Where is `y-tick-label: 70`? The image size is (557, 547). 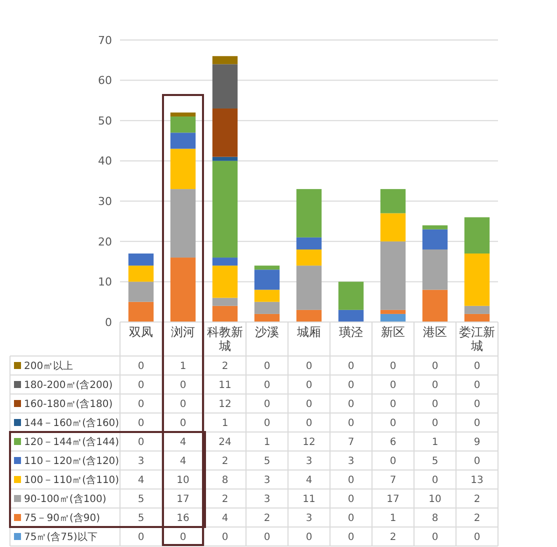 y-tick-label: 70 is located at coordinates (105, 40).